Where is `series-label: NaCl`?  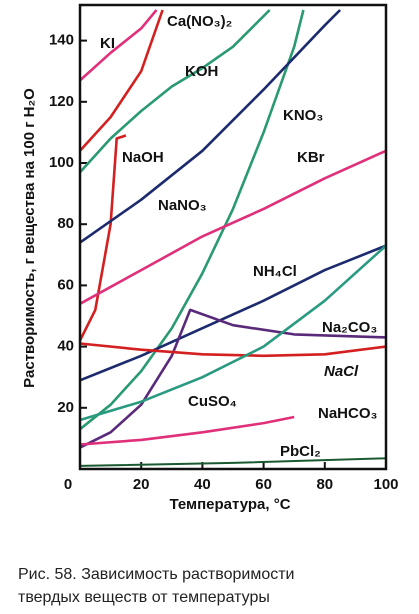
series-label: NaCl is located at coordinates (341, 371).